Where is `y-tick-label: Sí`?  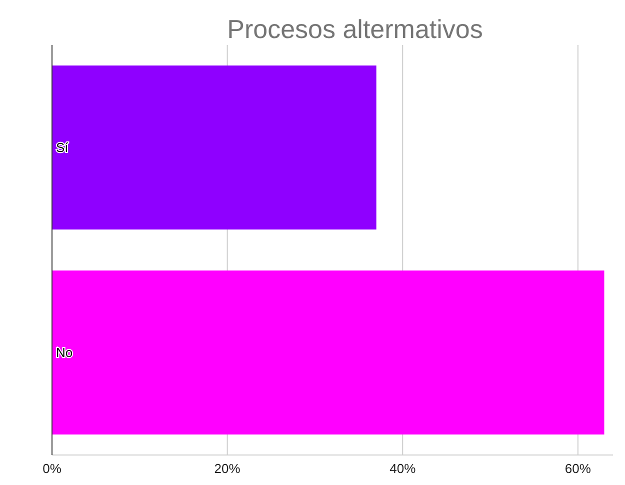
y-tick-label: Sí is located at coordinates (62, 148).